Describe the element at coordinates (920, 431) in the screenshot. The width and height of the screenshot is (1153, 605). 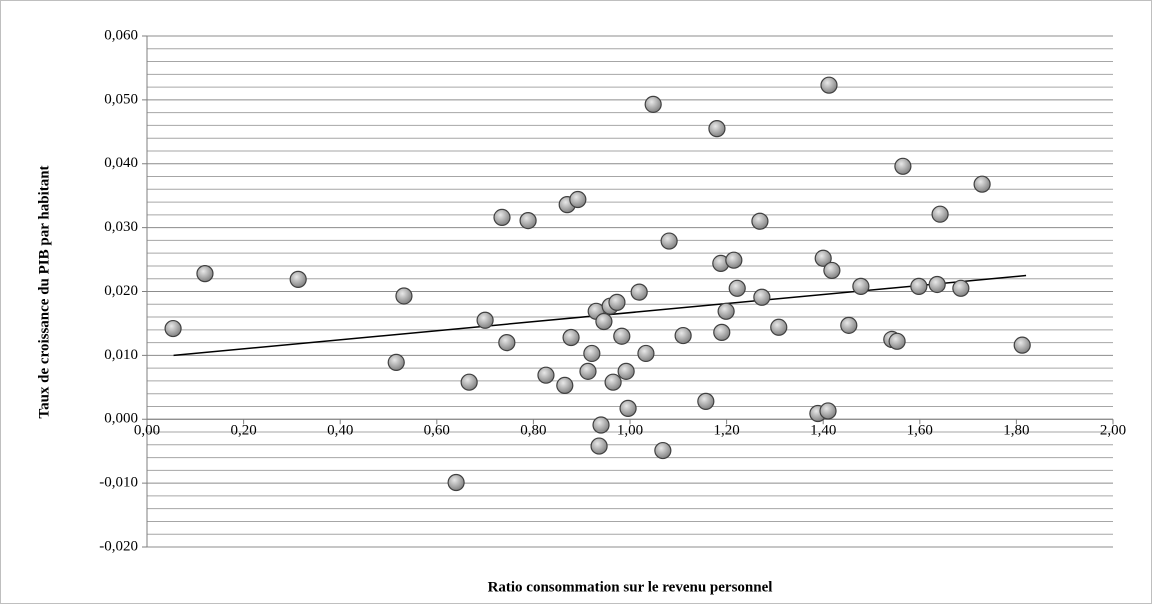
I see `x-tick-label: 1,60` at that location.